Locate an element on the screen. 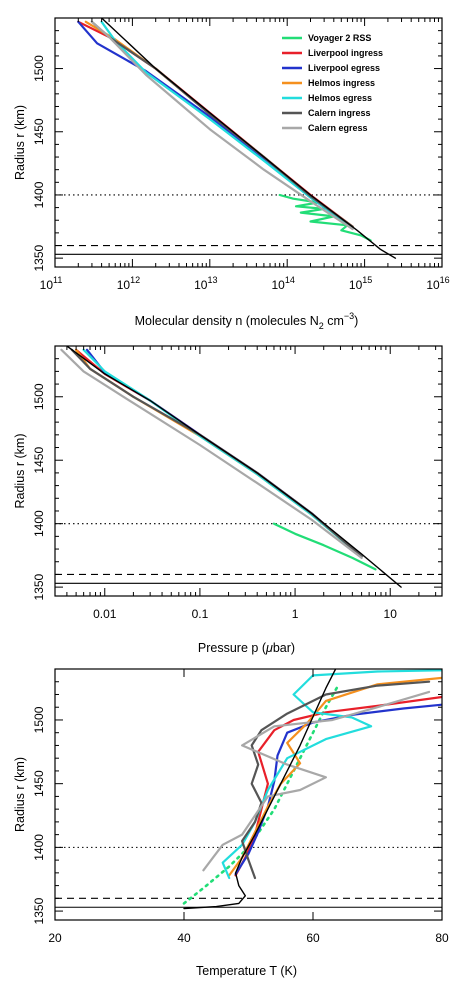 The width and height of the screenshot is (474, 990). legend-entry-label: Voyager 2 RSS is located at coordinates (339, 38).